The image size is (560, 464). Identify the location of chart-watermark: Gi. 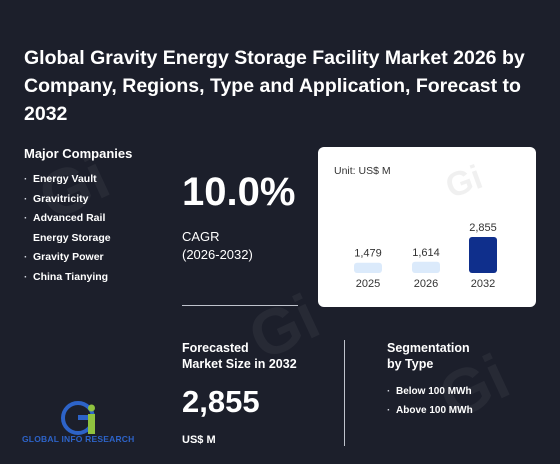
(464, 182).